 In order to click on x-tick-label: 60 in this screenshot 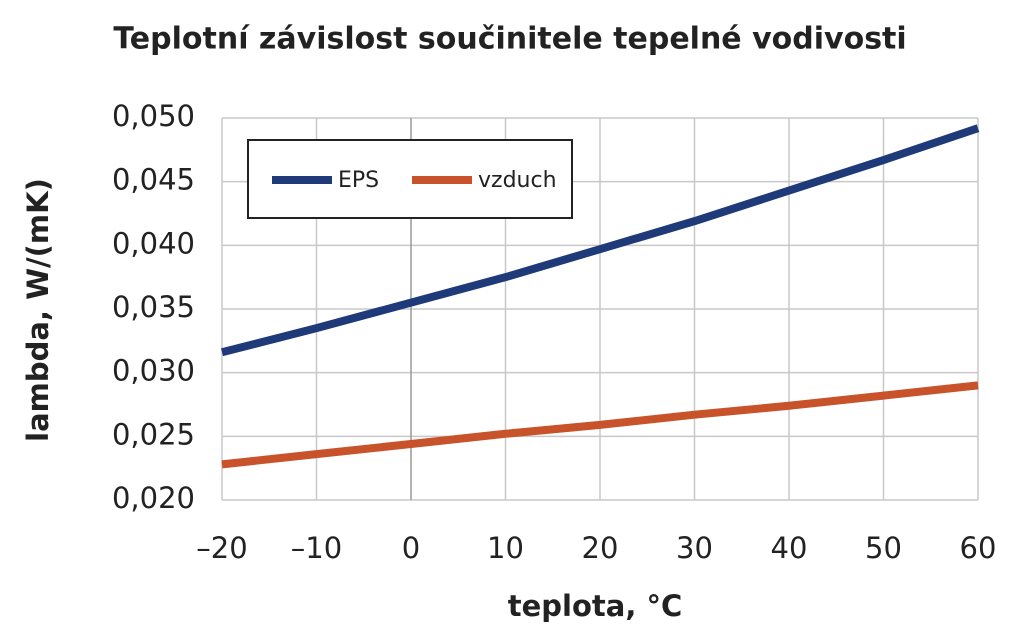, I will do `click(978, 548)`.